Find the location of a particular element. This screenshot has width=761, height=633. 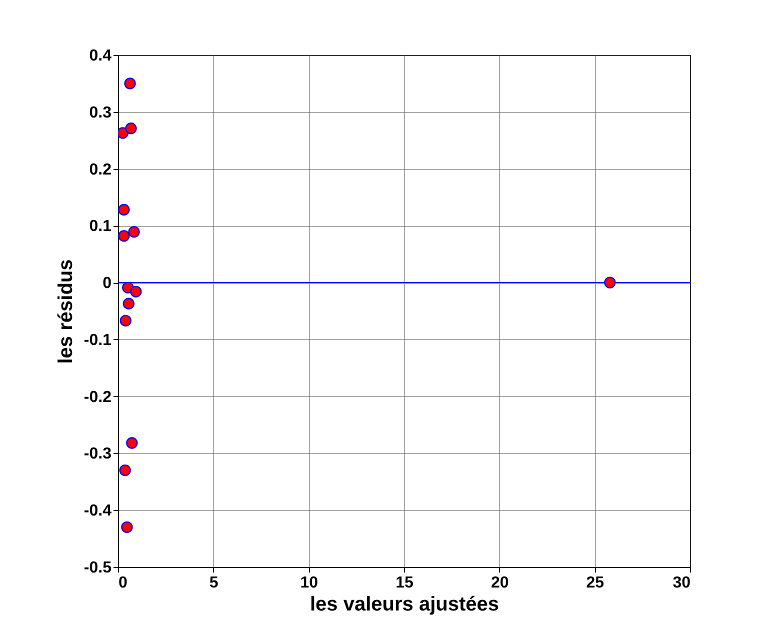

x-tick-label: 10 is located at coordinates (309, 583).